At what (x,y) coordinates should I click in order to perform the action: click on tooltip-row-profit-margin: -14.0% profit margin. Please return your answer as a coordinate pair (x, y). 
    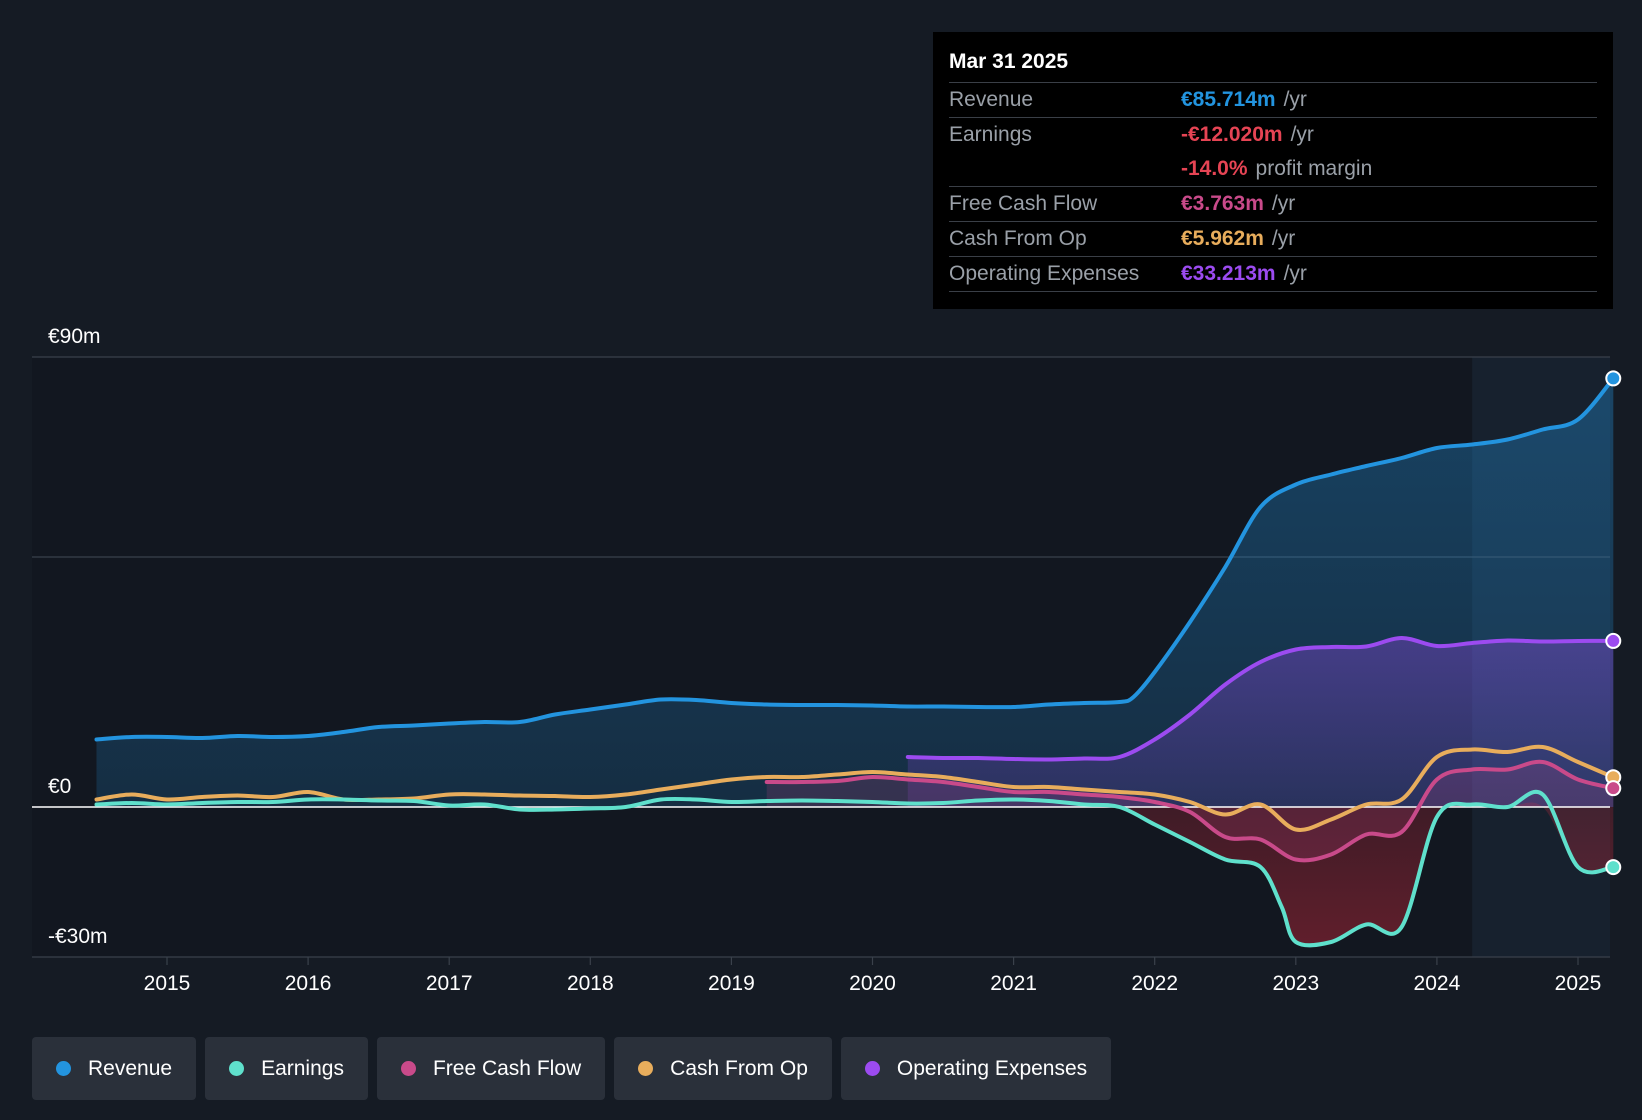
    Looking at the image, I should click on (1273, 169).